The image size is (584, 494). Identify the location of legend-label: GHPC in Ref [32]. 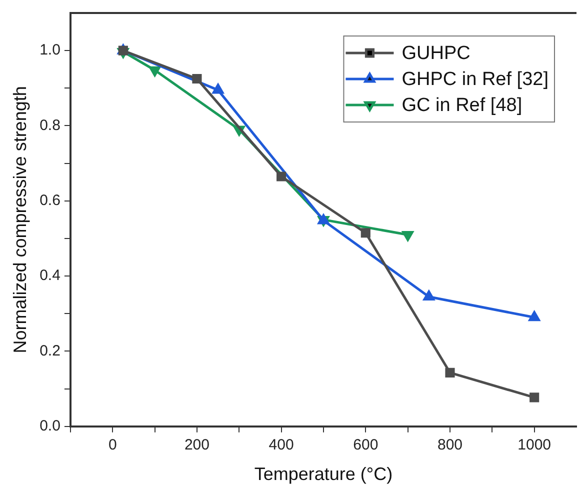
(475, 79).